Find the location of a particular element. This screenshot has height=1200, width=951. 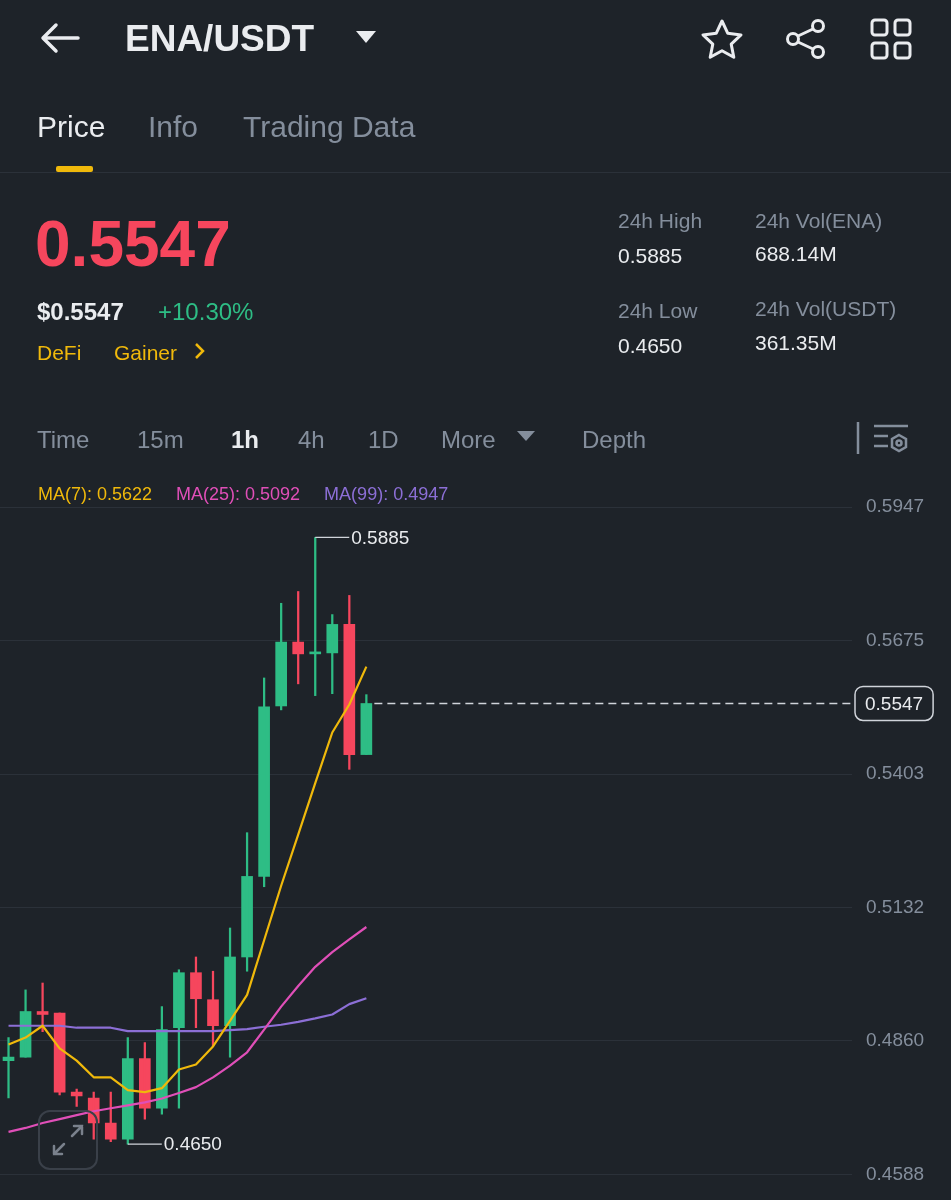

text: 4h is located at coordinates (311, 439).